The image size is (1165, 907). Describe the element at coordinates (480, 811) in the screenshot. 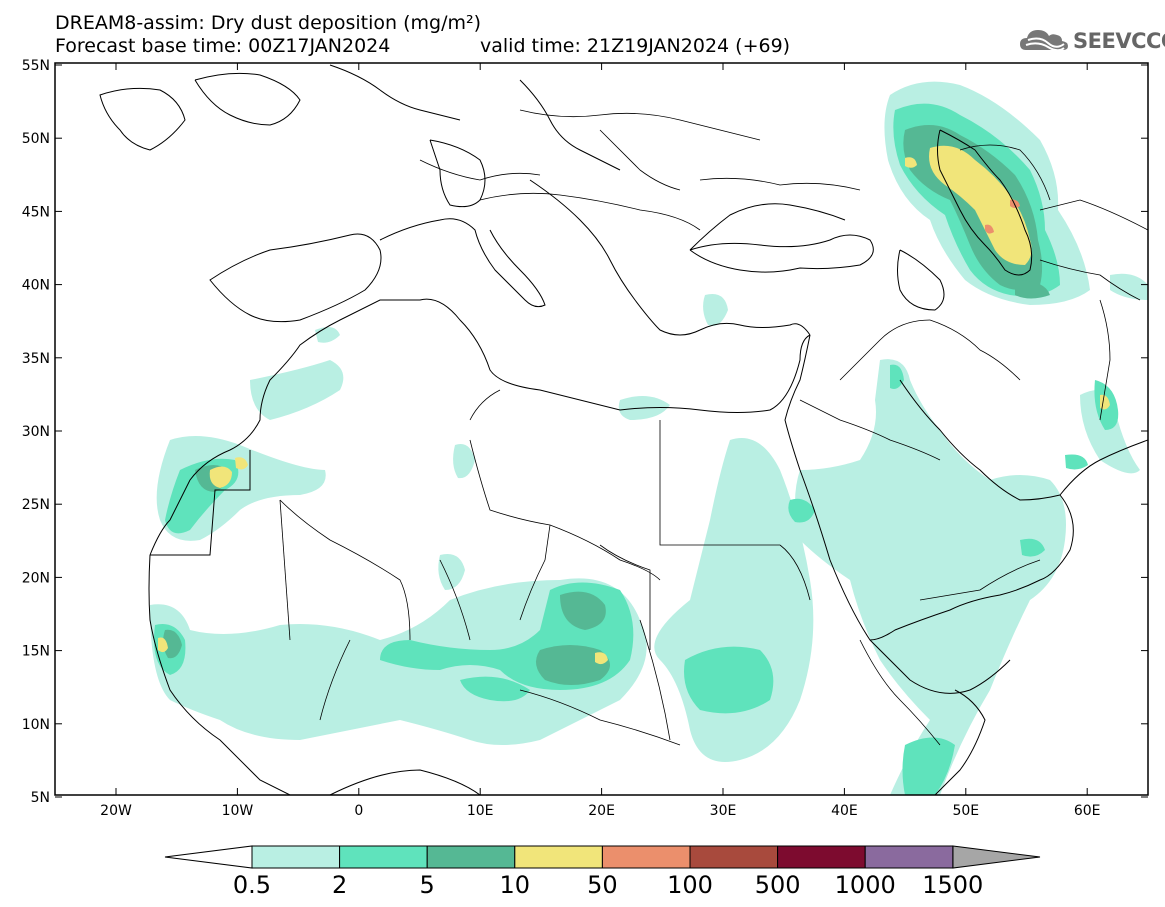

I see `lon-label: 10E` at that location.